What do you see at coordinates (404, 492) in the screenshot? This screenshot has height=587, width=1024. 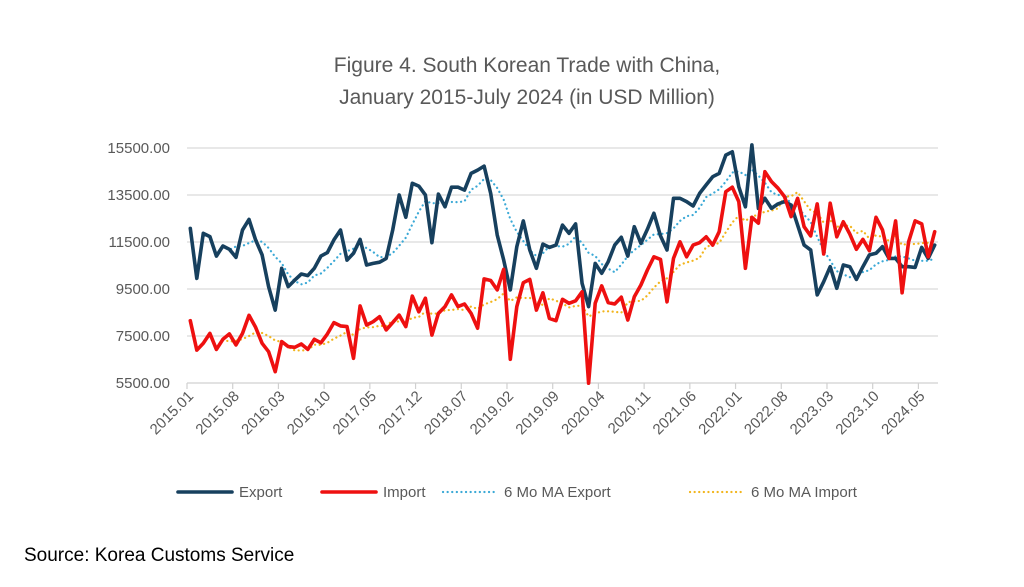 I see `legend-label: Import` at bounding box center [404, 492].